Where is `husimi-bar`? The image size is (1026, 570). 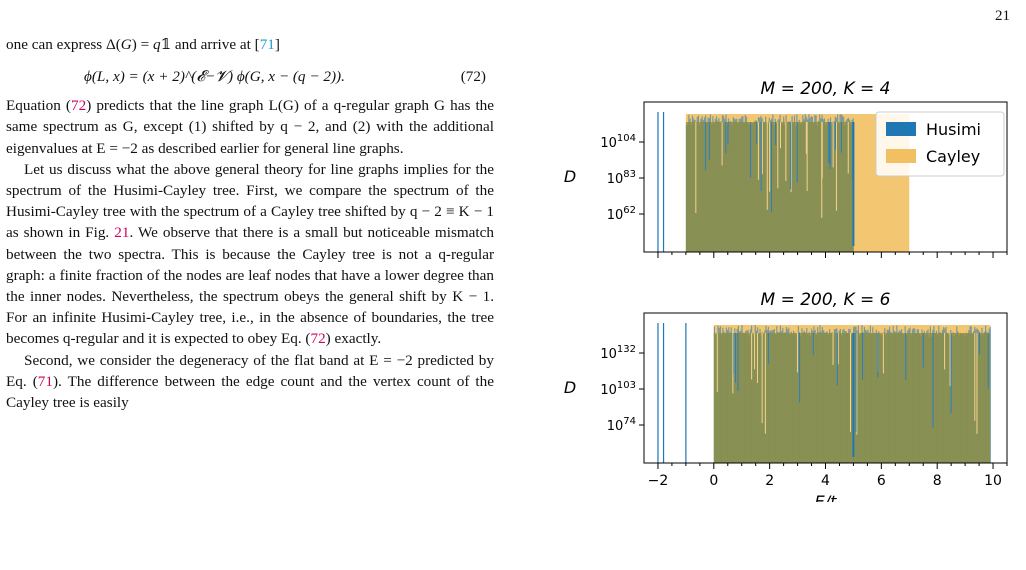 husimi-bar is located at coordinates (990, 394).